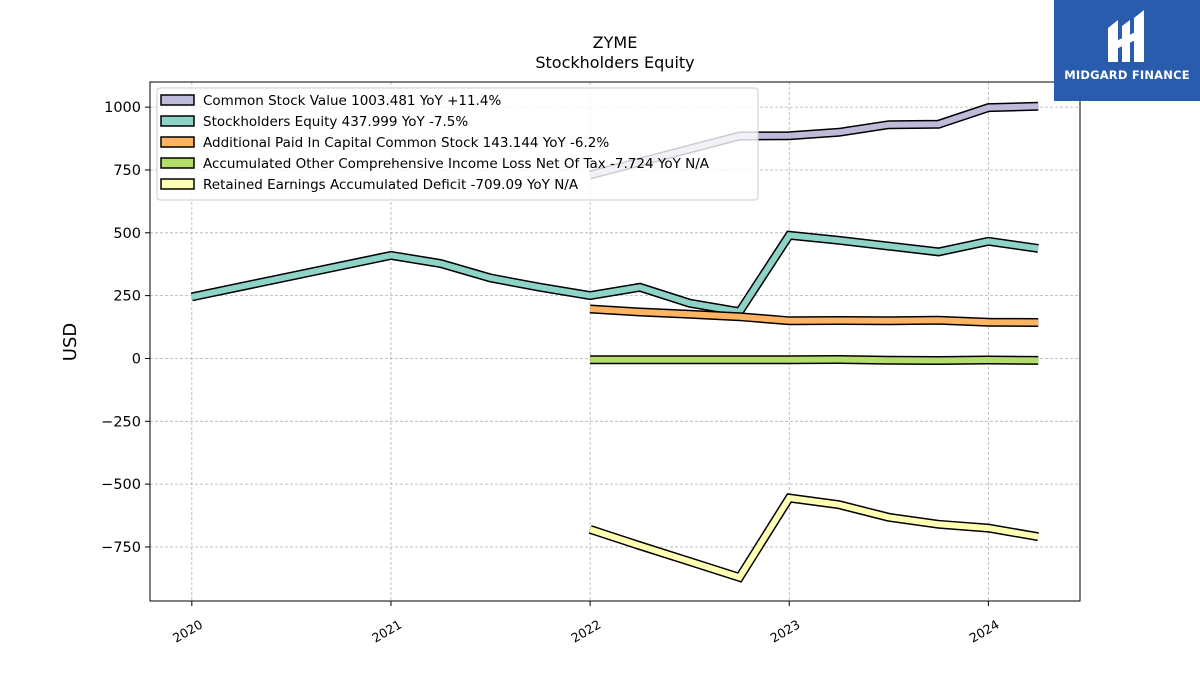 The width and height of the screenshot is (1200, 675). What do you see at coordinates (1126, 36) in the screenshot?
I see `brand-mark-icon` at bounding box center [1126, 36].